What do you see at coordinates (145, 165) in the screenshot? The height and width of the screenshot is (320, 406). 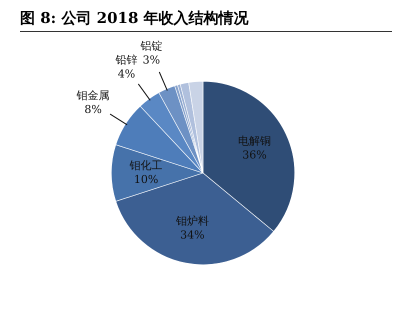 I see `slice-label: 钼化工` at bounding box center [145, 165].